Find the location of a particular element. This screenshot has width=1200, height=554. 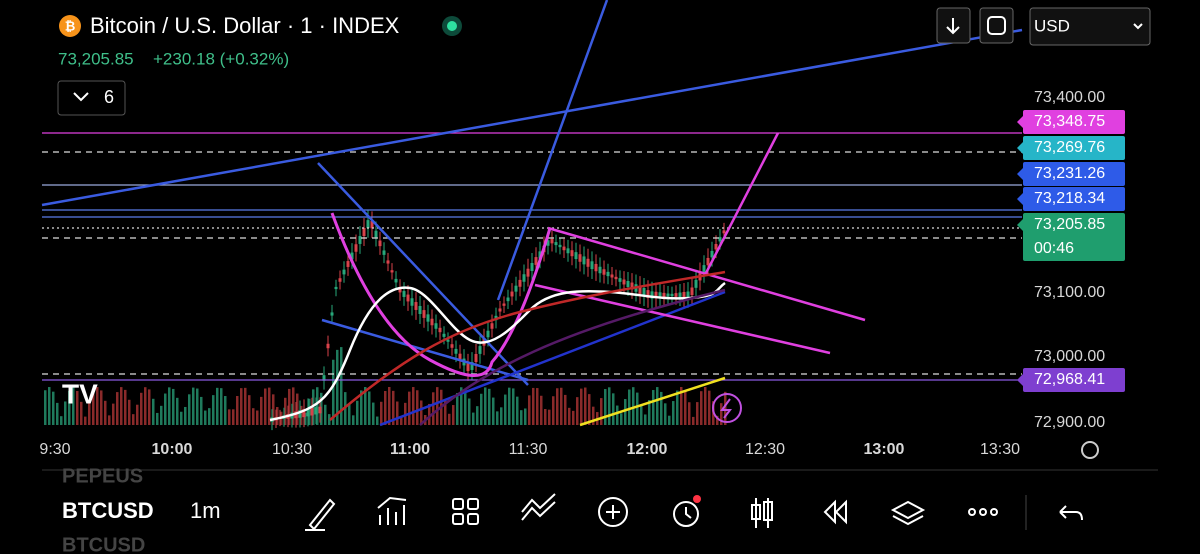

fullscreen-button is located at coordinates (996, 25).